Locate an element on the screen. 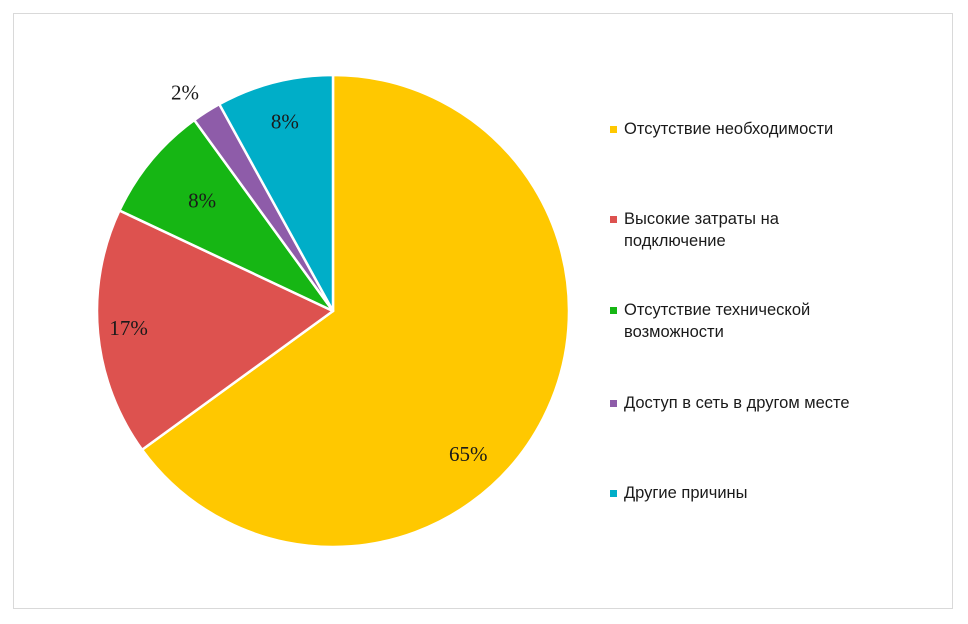 This screenshot has width=968, height=624. slice-high-costs is located at coordinates (215, 330).